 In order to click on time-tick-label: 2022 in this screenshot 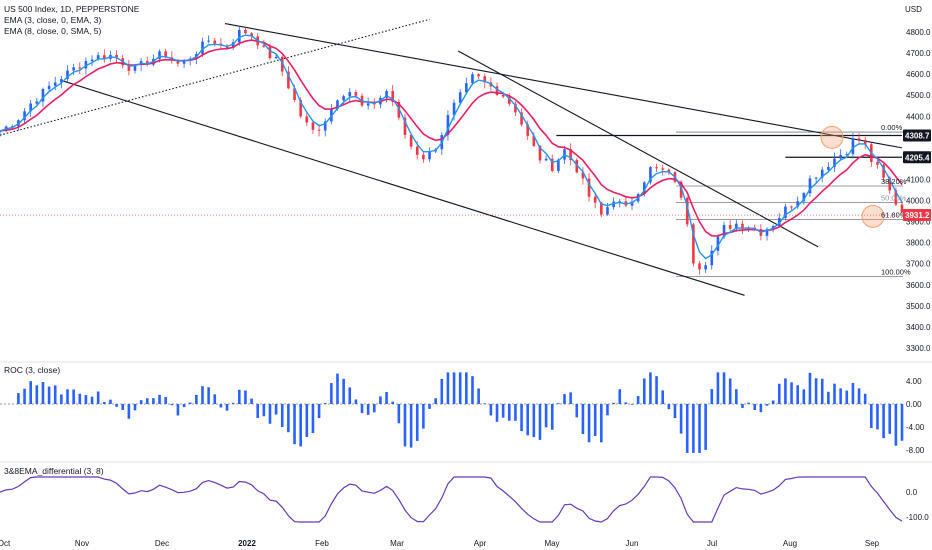, I will do `click(247, 543)`.